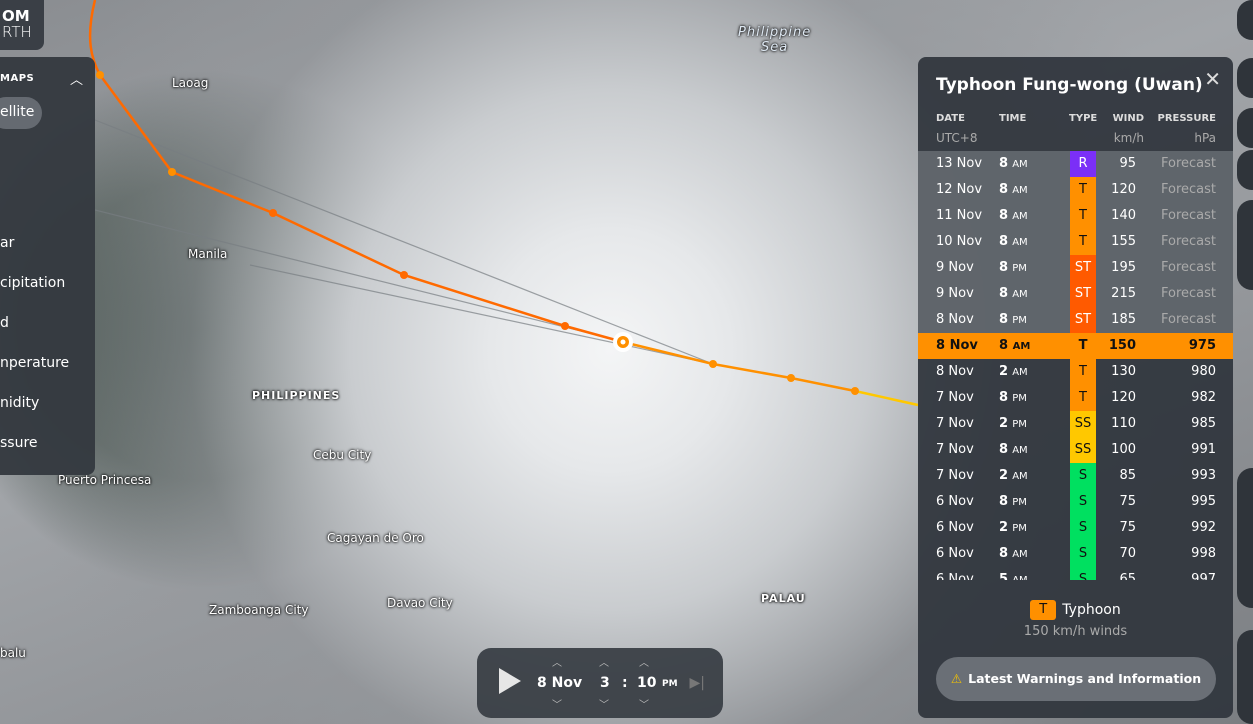  What do you see at coordinates (1083, 398) in the screenshot?
I see `row-type: T` at bounding box center [1083, 398].